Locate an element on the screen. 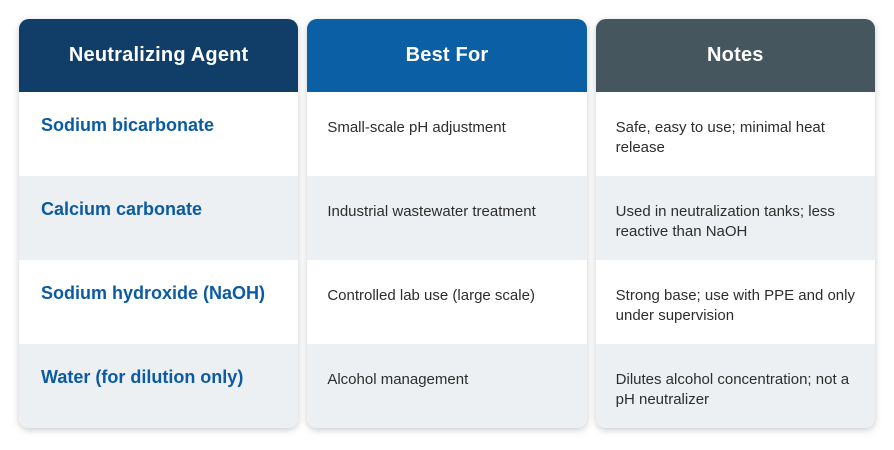 The height and width of the screenshot is (450, 894). column-header-notes: Notes is located at coordinates (735, 55).